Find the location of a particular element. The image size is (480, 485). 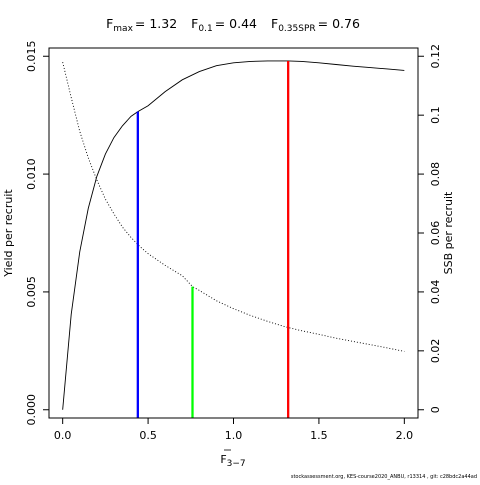

x-axis-title-sub: 3−7 is located at coordinates (236, 464).